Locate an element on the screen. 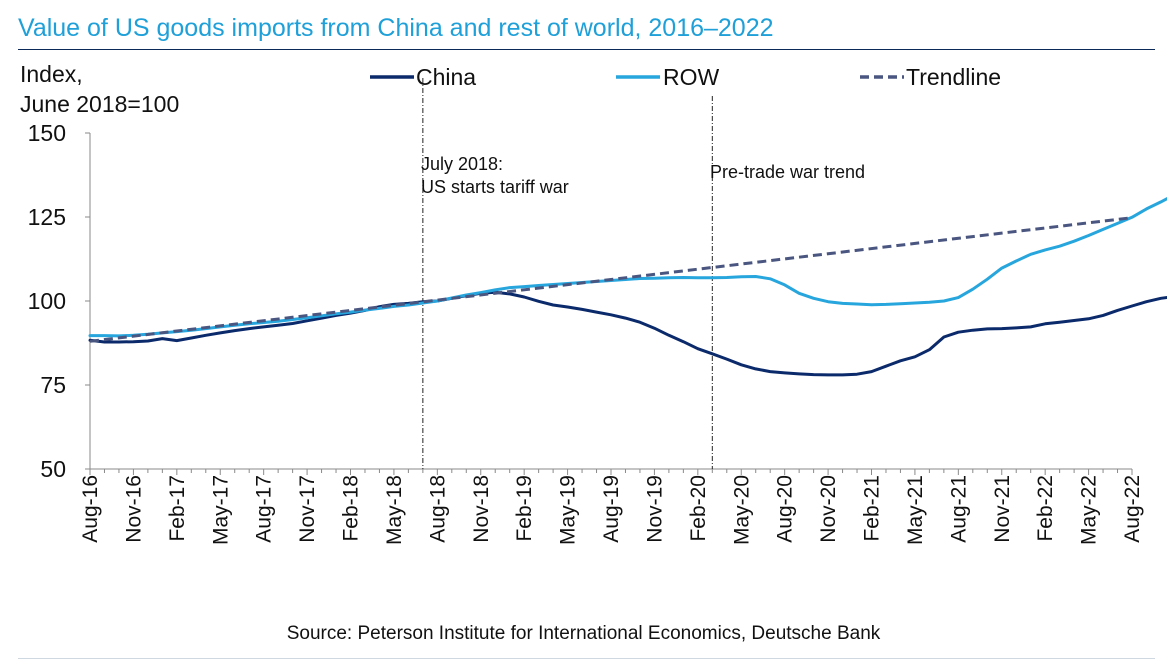 The image size is (1167, 663). x-tick-label: May-20 is located at coordinates (741, 510).